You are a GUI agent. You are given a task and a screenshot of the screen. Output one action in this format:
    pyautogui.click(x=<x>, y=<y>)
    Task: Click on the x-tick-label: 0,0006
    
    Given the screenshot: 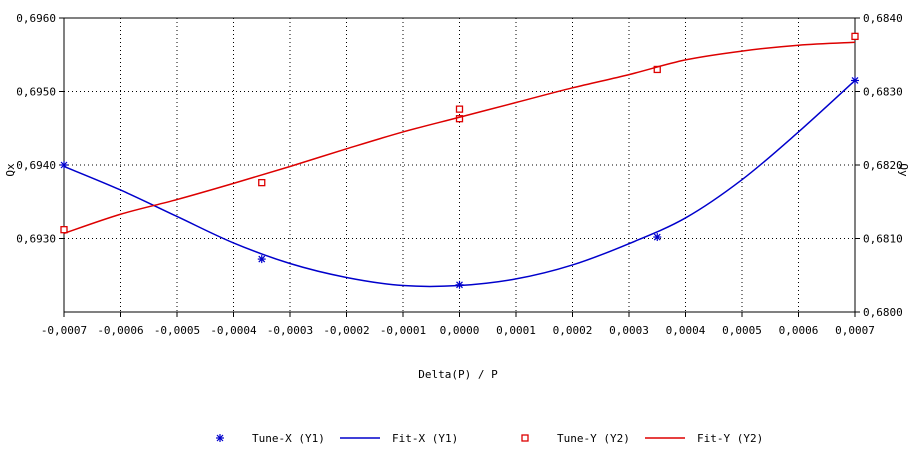 What is the action you would take?
    pyautogui.click(x=799, y=330)
    